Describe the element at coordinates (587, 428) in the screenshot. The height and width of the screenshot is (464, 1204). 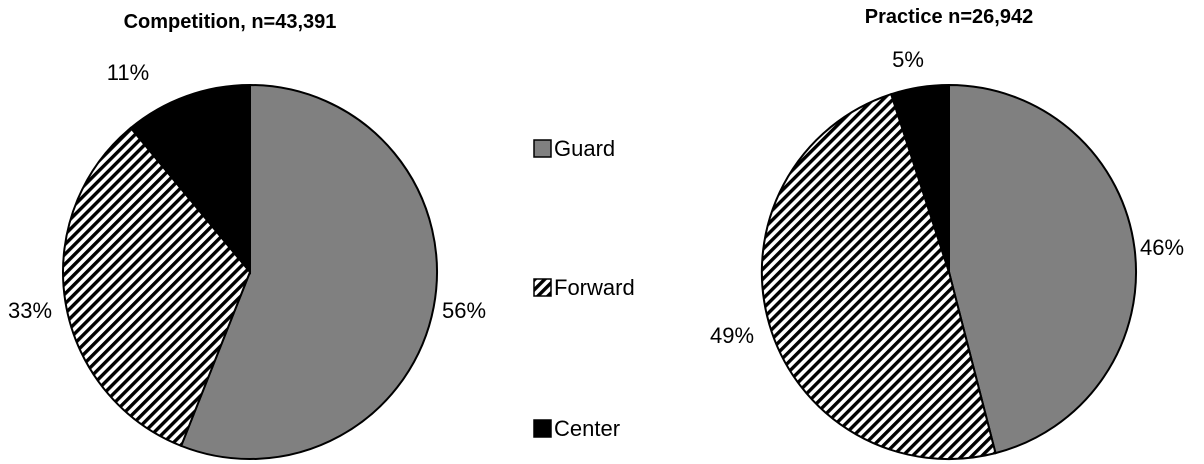
I see `legend-label-center: Center` at that location.